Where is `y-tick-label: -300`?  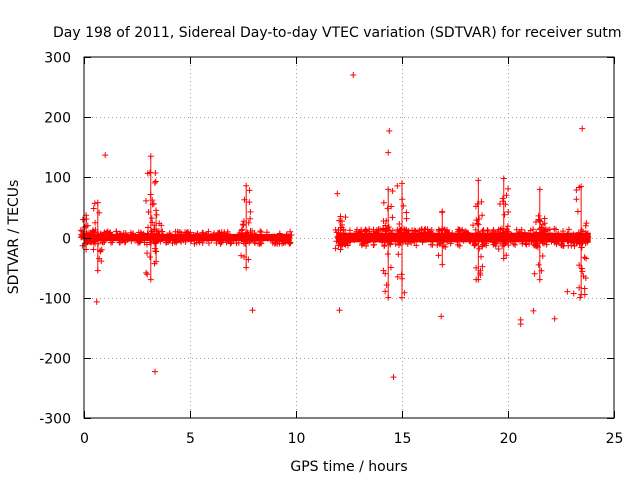
y-tick-label: -300 is located at coordinates (55, 420).